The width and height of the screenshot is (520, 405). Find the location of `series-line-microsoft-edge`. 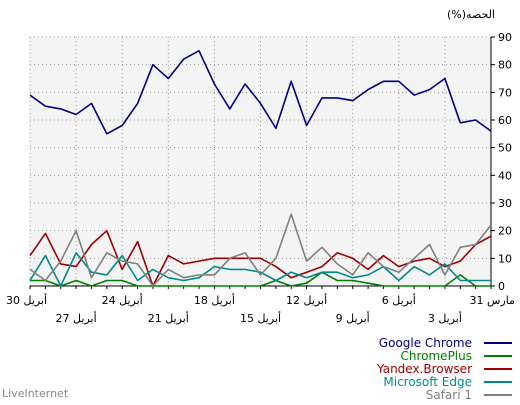

series-line-microsoft-edge is located at coordinates (260, 269).